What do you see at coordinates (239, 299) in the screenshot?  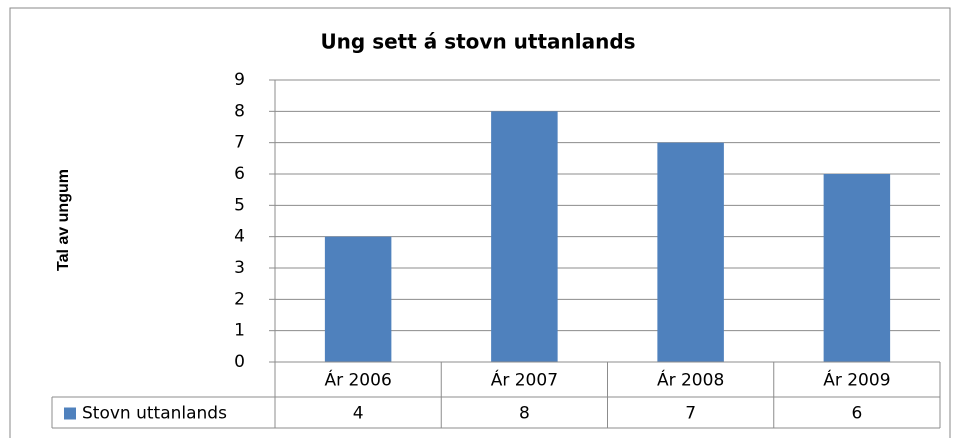 I see `y-tick-label: 2` at bounding box center [239, 299].